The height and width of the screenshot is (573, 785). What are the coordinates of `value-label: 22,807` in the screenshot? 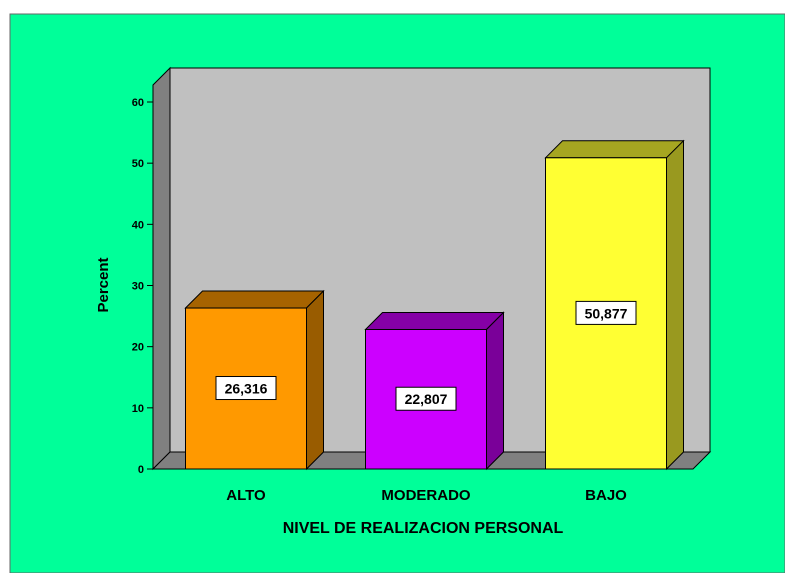 It's located at (426, 399).